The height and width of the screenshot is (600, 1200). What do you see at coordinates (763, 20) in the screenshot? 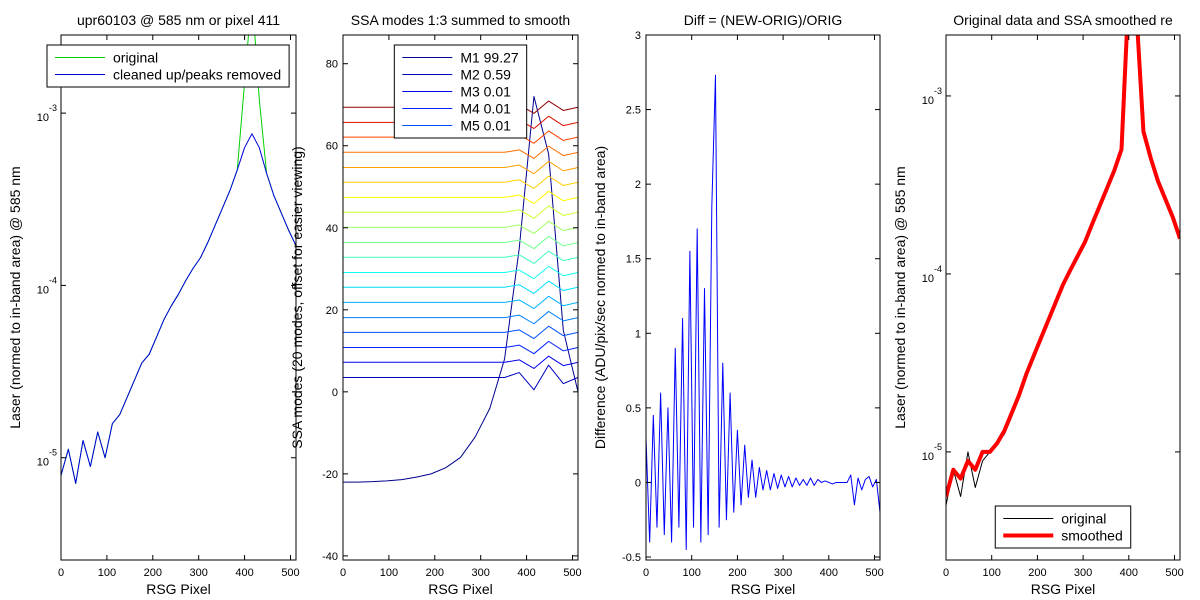
I see `chart-title: Diff = (NEW-ORIG)/ORIG` at bounding box center [763, 20].